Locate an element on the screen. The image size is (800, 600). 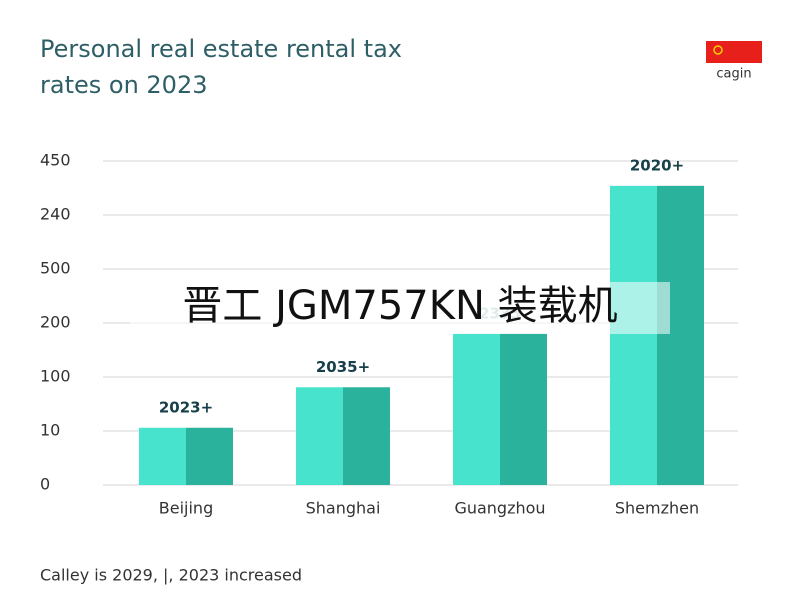
watermark-backdrop is located at coordinates (400, 308).